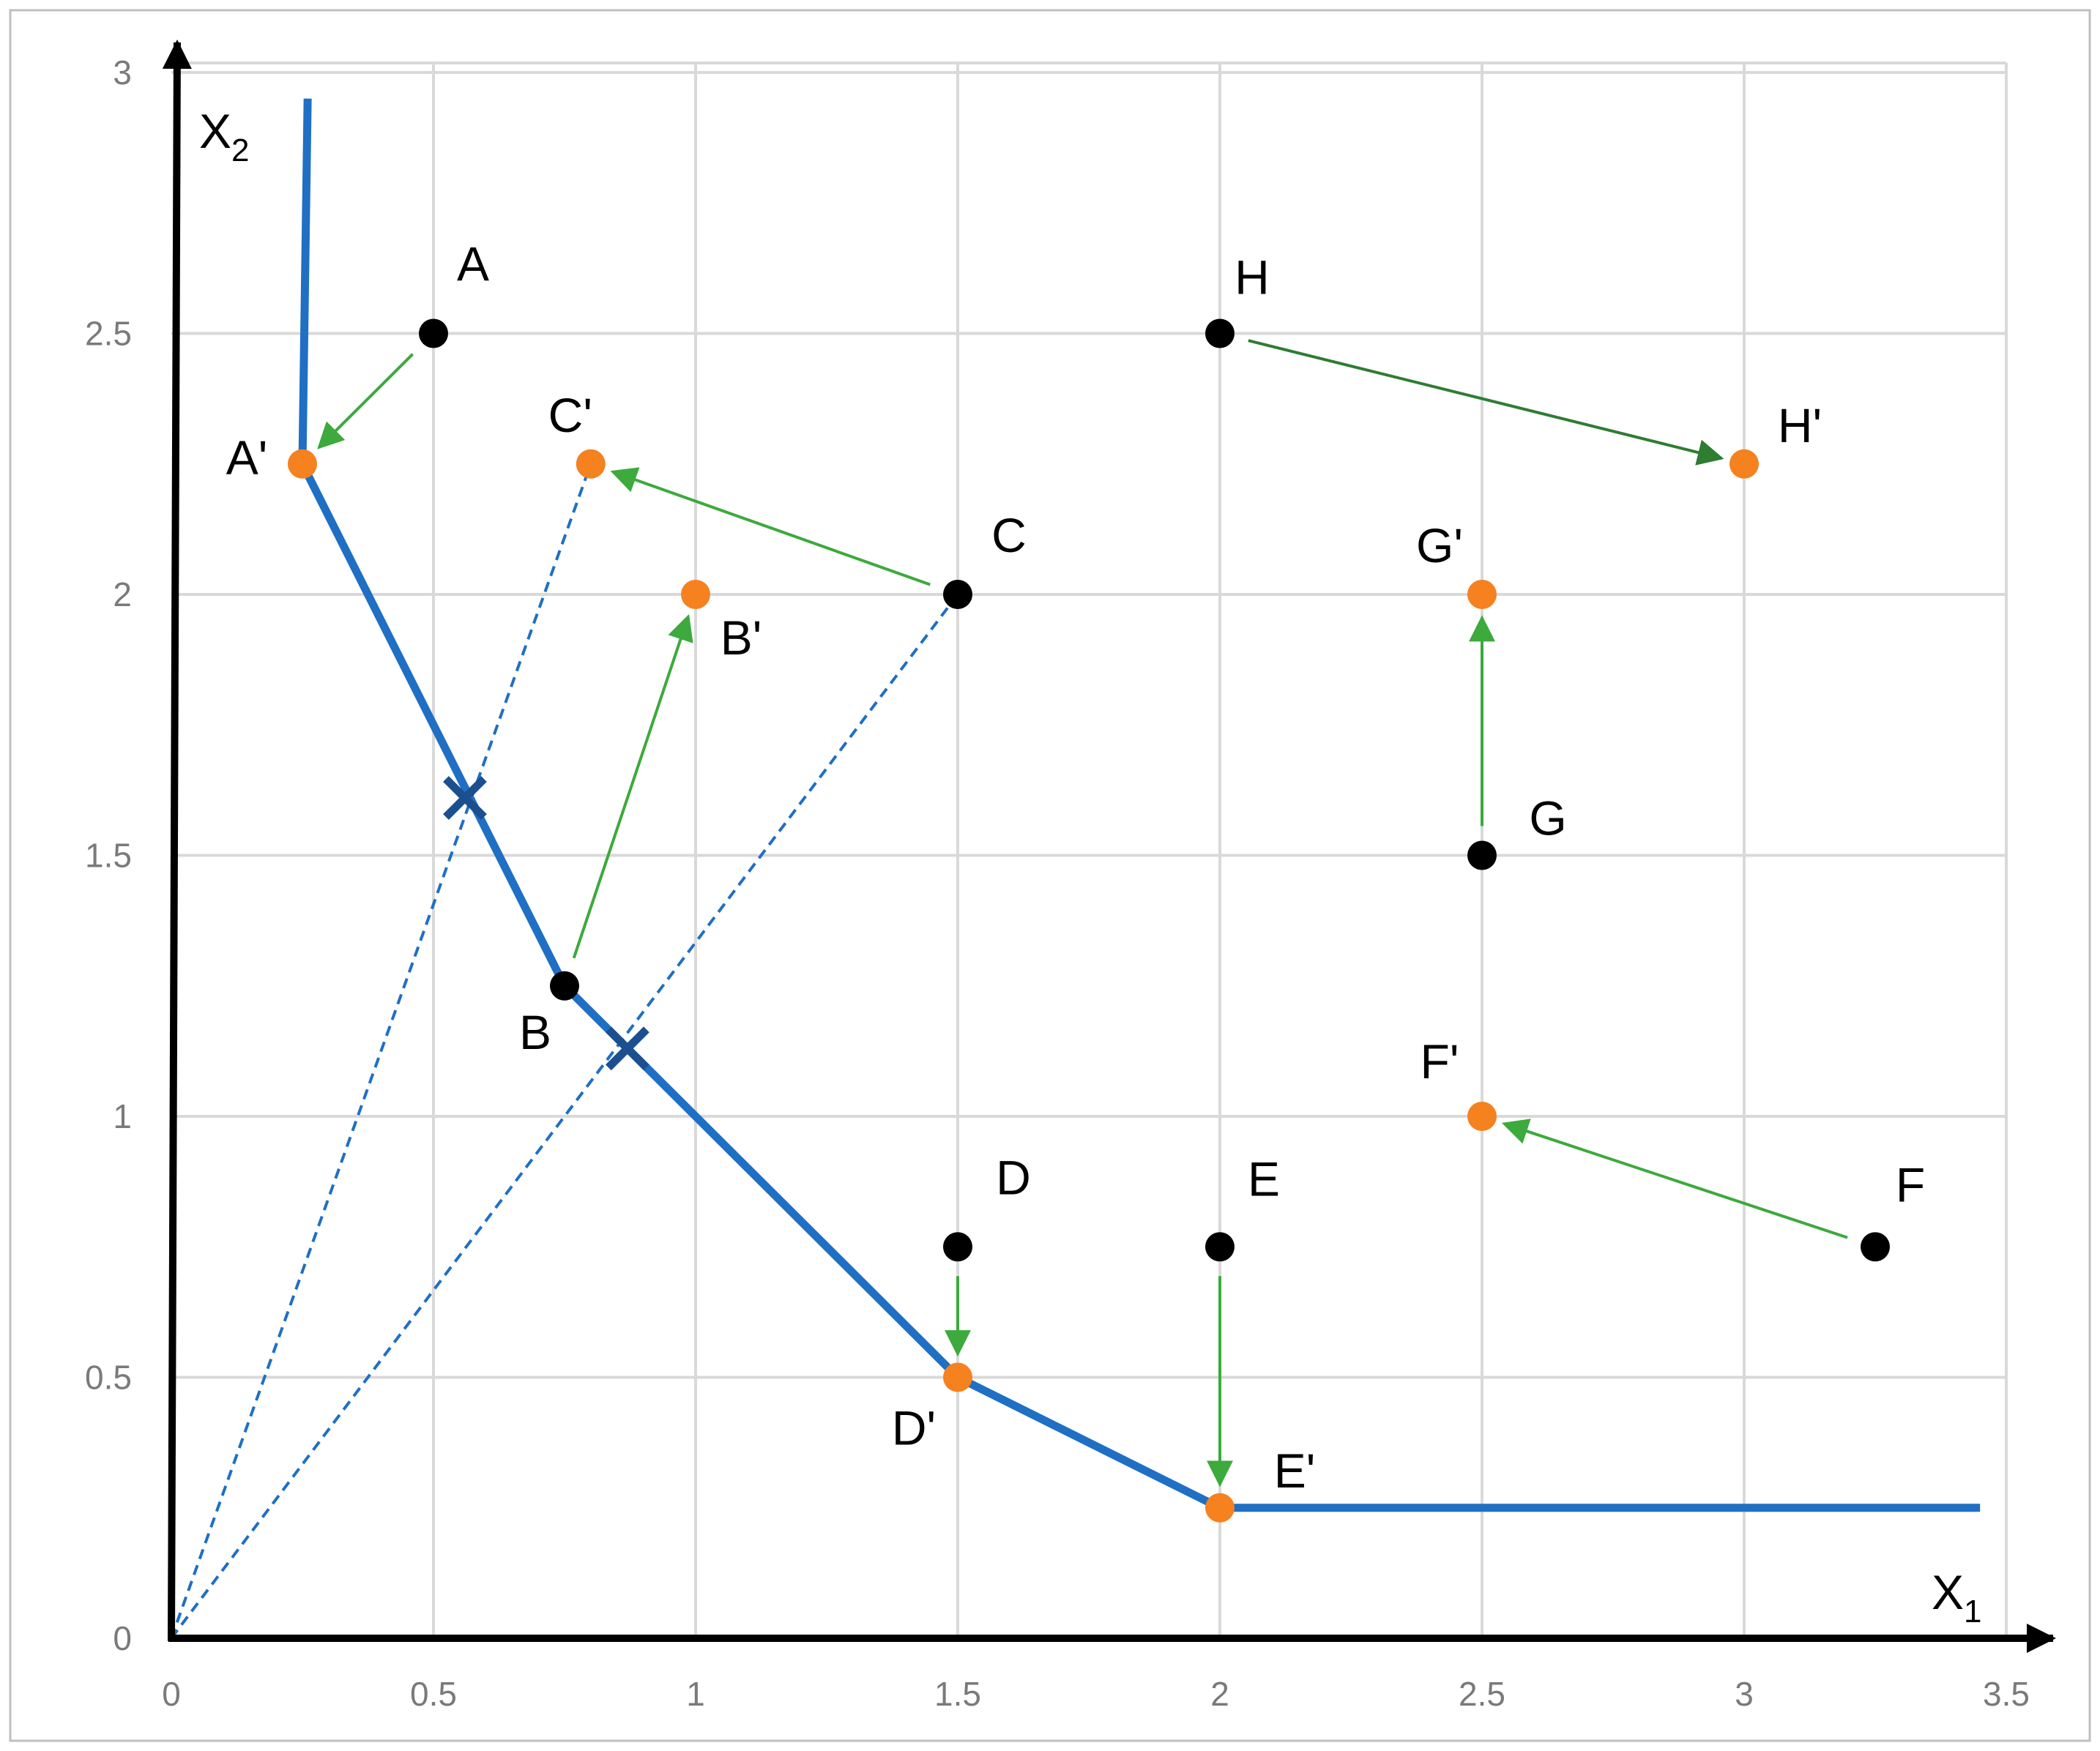 The width and height of the screenshot is (2100, 1751). I want to click on point-f-prime: F', so click(1459, 1082).